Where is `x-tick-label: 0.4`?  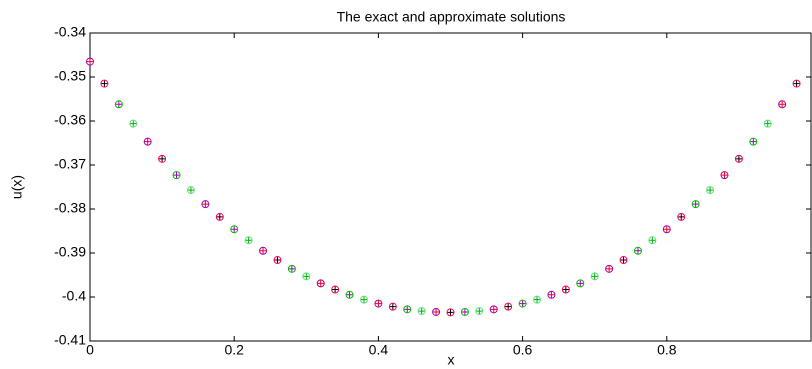 x-tick-label: 0.4 is located at coordinates (379, 350).